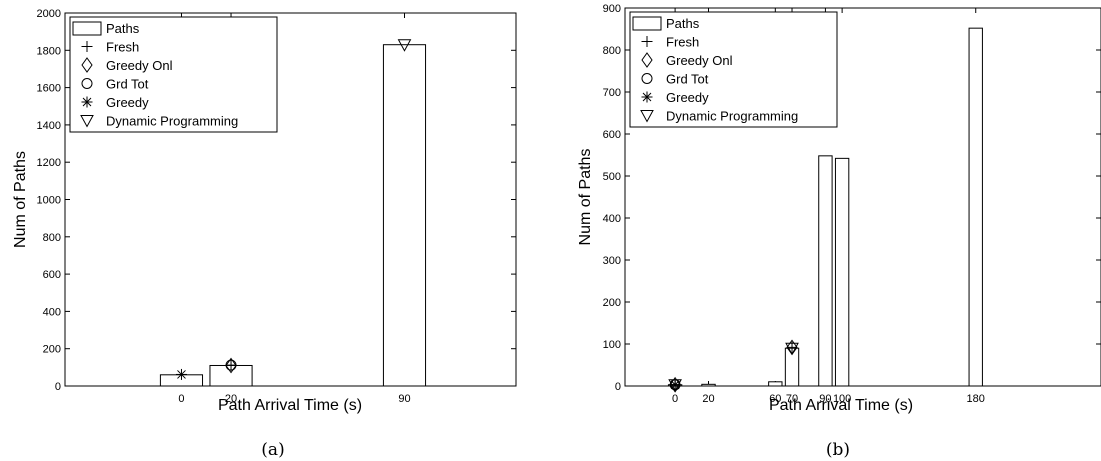 The image size is (1101, 461). What do you see at coordinates (272, 450) in the screenshot?
I see `panel-caption: (a)` at bounding box center [272, 450].